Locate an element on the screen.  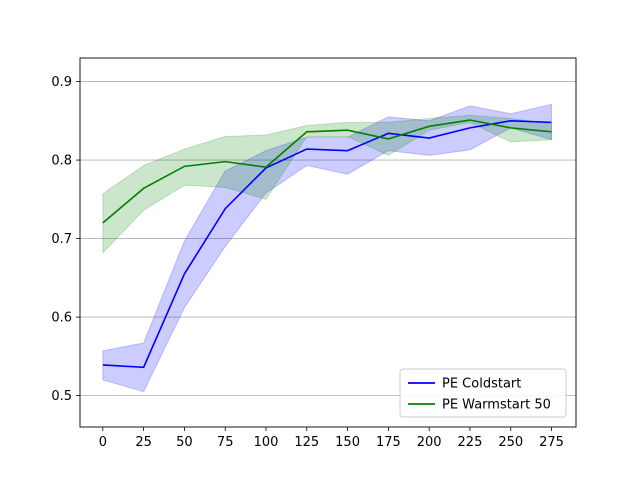
x-tick-label: 150 is located at coordinates (347, 442).